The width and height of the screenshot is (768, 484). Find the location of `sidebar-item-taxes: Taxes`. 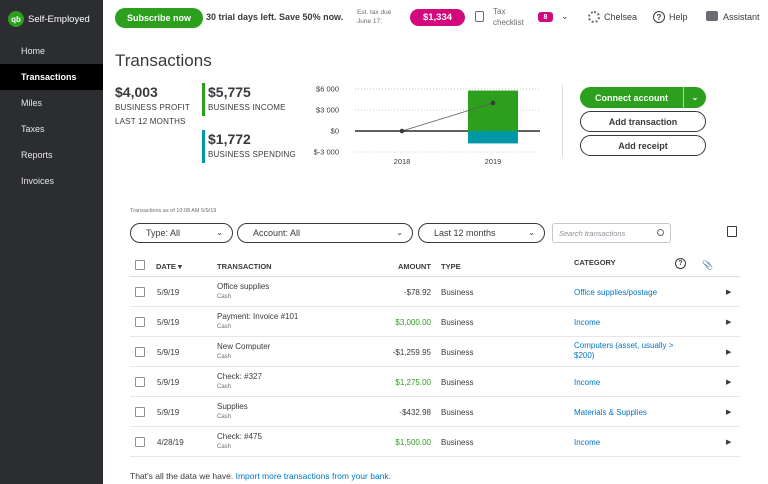

sidebar-item-taxes: Taxes is located at coordinates (33, 129).